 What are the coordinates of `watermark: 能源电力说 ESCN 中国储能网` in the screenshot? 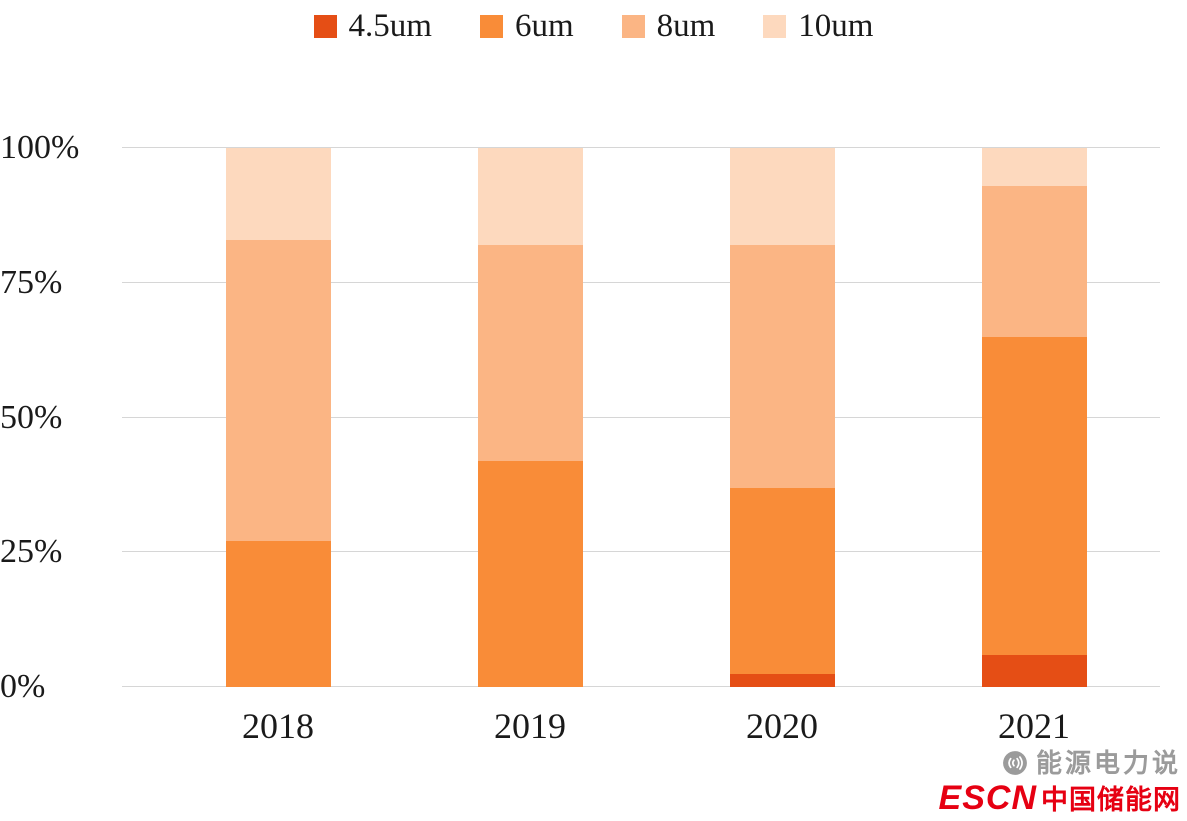 It's located at (1060, 783).